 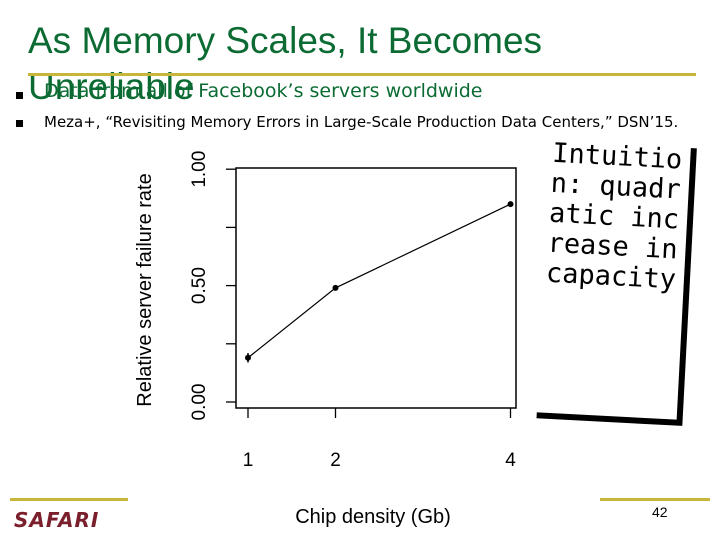 What do you see at coordinates (285, 40) in the screenshot?
I see `title-line-1: As Memory Scales, It Becomes` at bounding box center [285, 40].